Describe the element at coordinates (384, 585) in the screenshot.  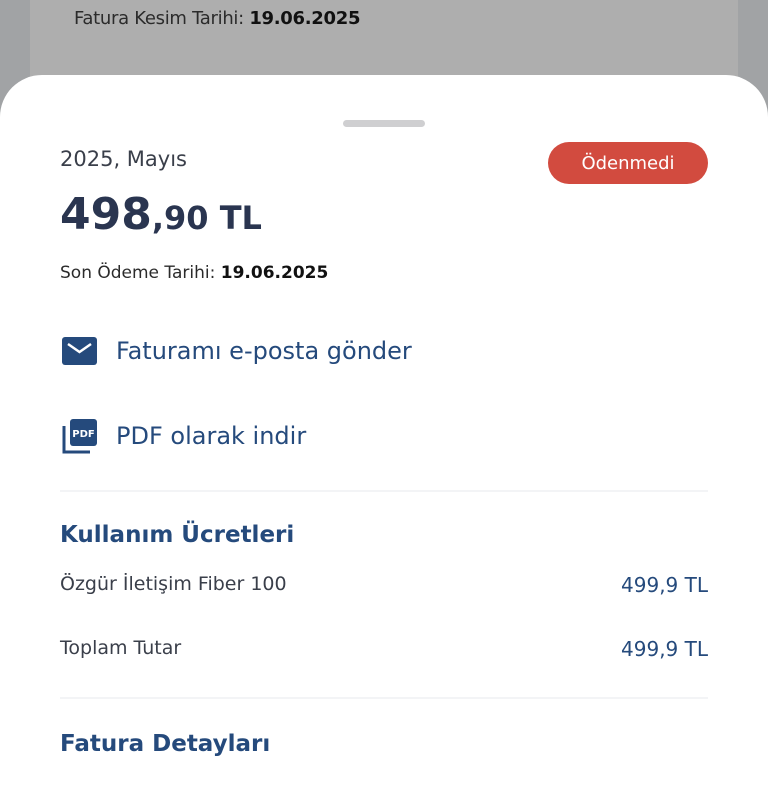
I see `usage-row: Özgür İletişim Fiber 100 499,9 TL` at that location.